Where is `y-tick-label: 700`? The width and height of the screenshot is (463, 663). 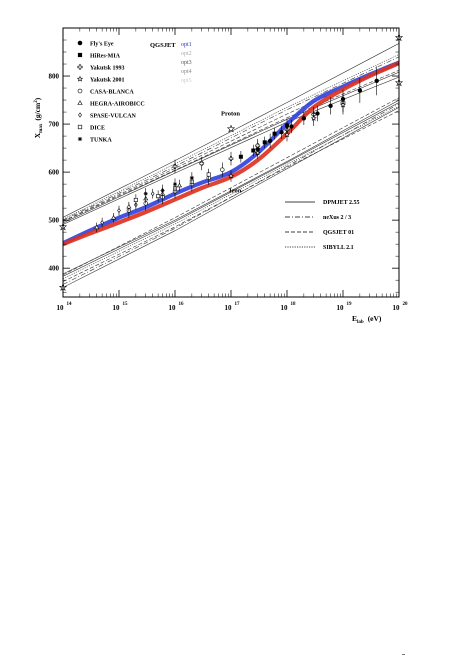
y-tick-label: 700 is located at coordinates (54, 125).